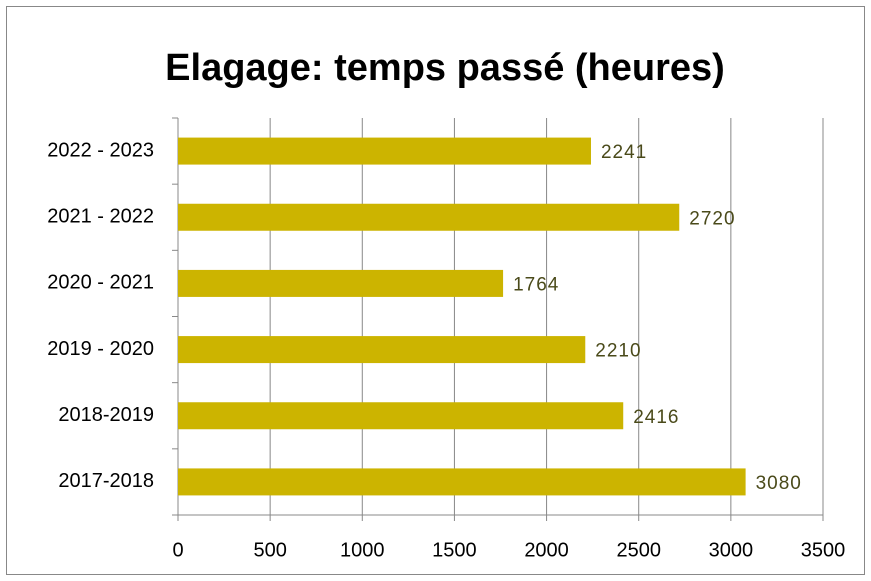 This screenshot has width=871, height=581. What do you see at coordinates (445, 68) in the screenshot?
I see `chart-title: Elagage: temps passé (heures)` at bounding box center [445, 68].